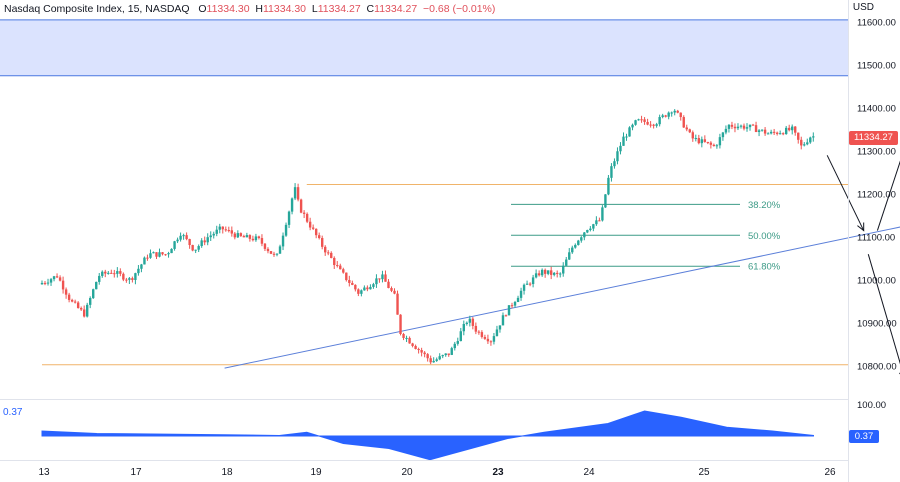 The height and width of the screenshot is (482, 900). What do you see at coordinates (314, 9) in the screenshot?
I see `low-label: L` at bounding box center [314, 9].